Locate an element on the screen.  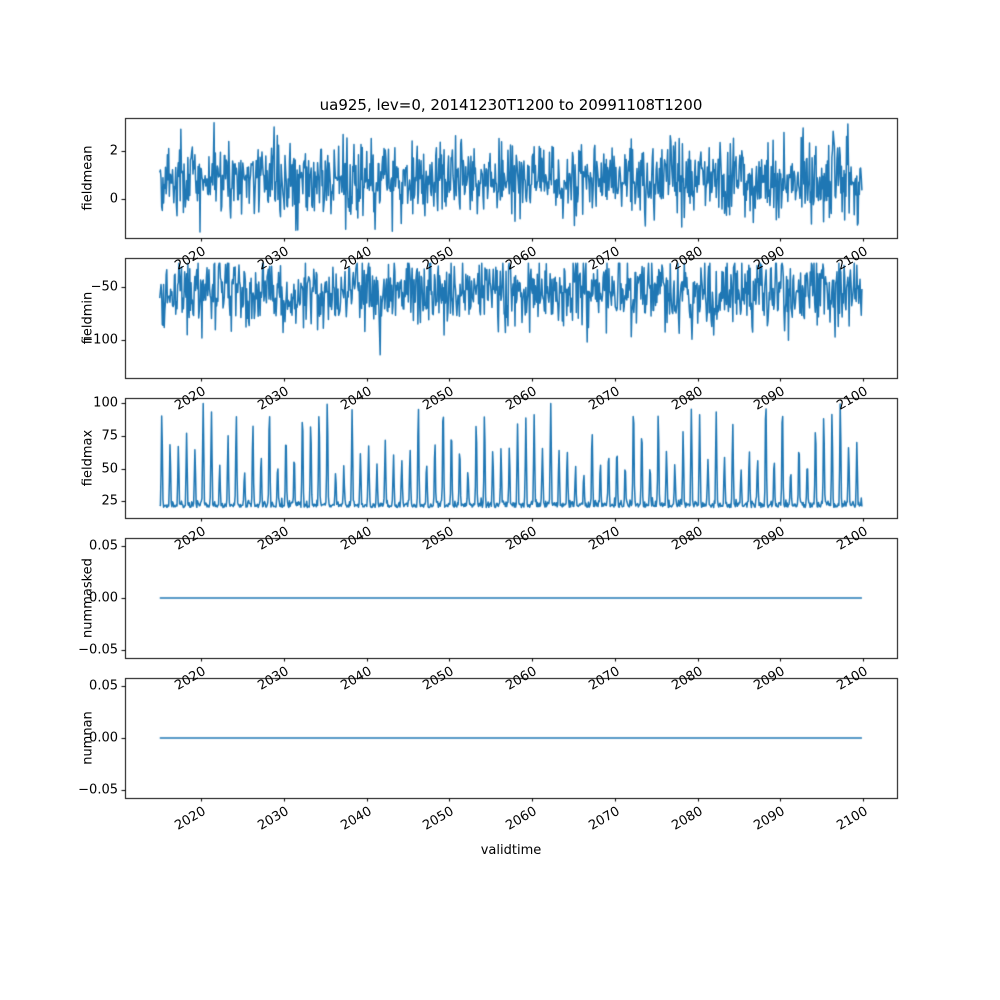
y-tick-label: 50 is located at coordinates (109, 469).